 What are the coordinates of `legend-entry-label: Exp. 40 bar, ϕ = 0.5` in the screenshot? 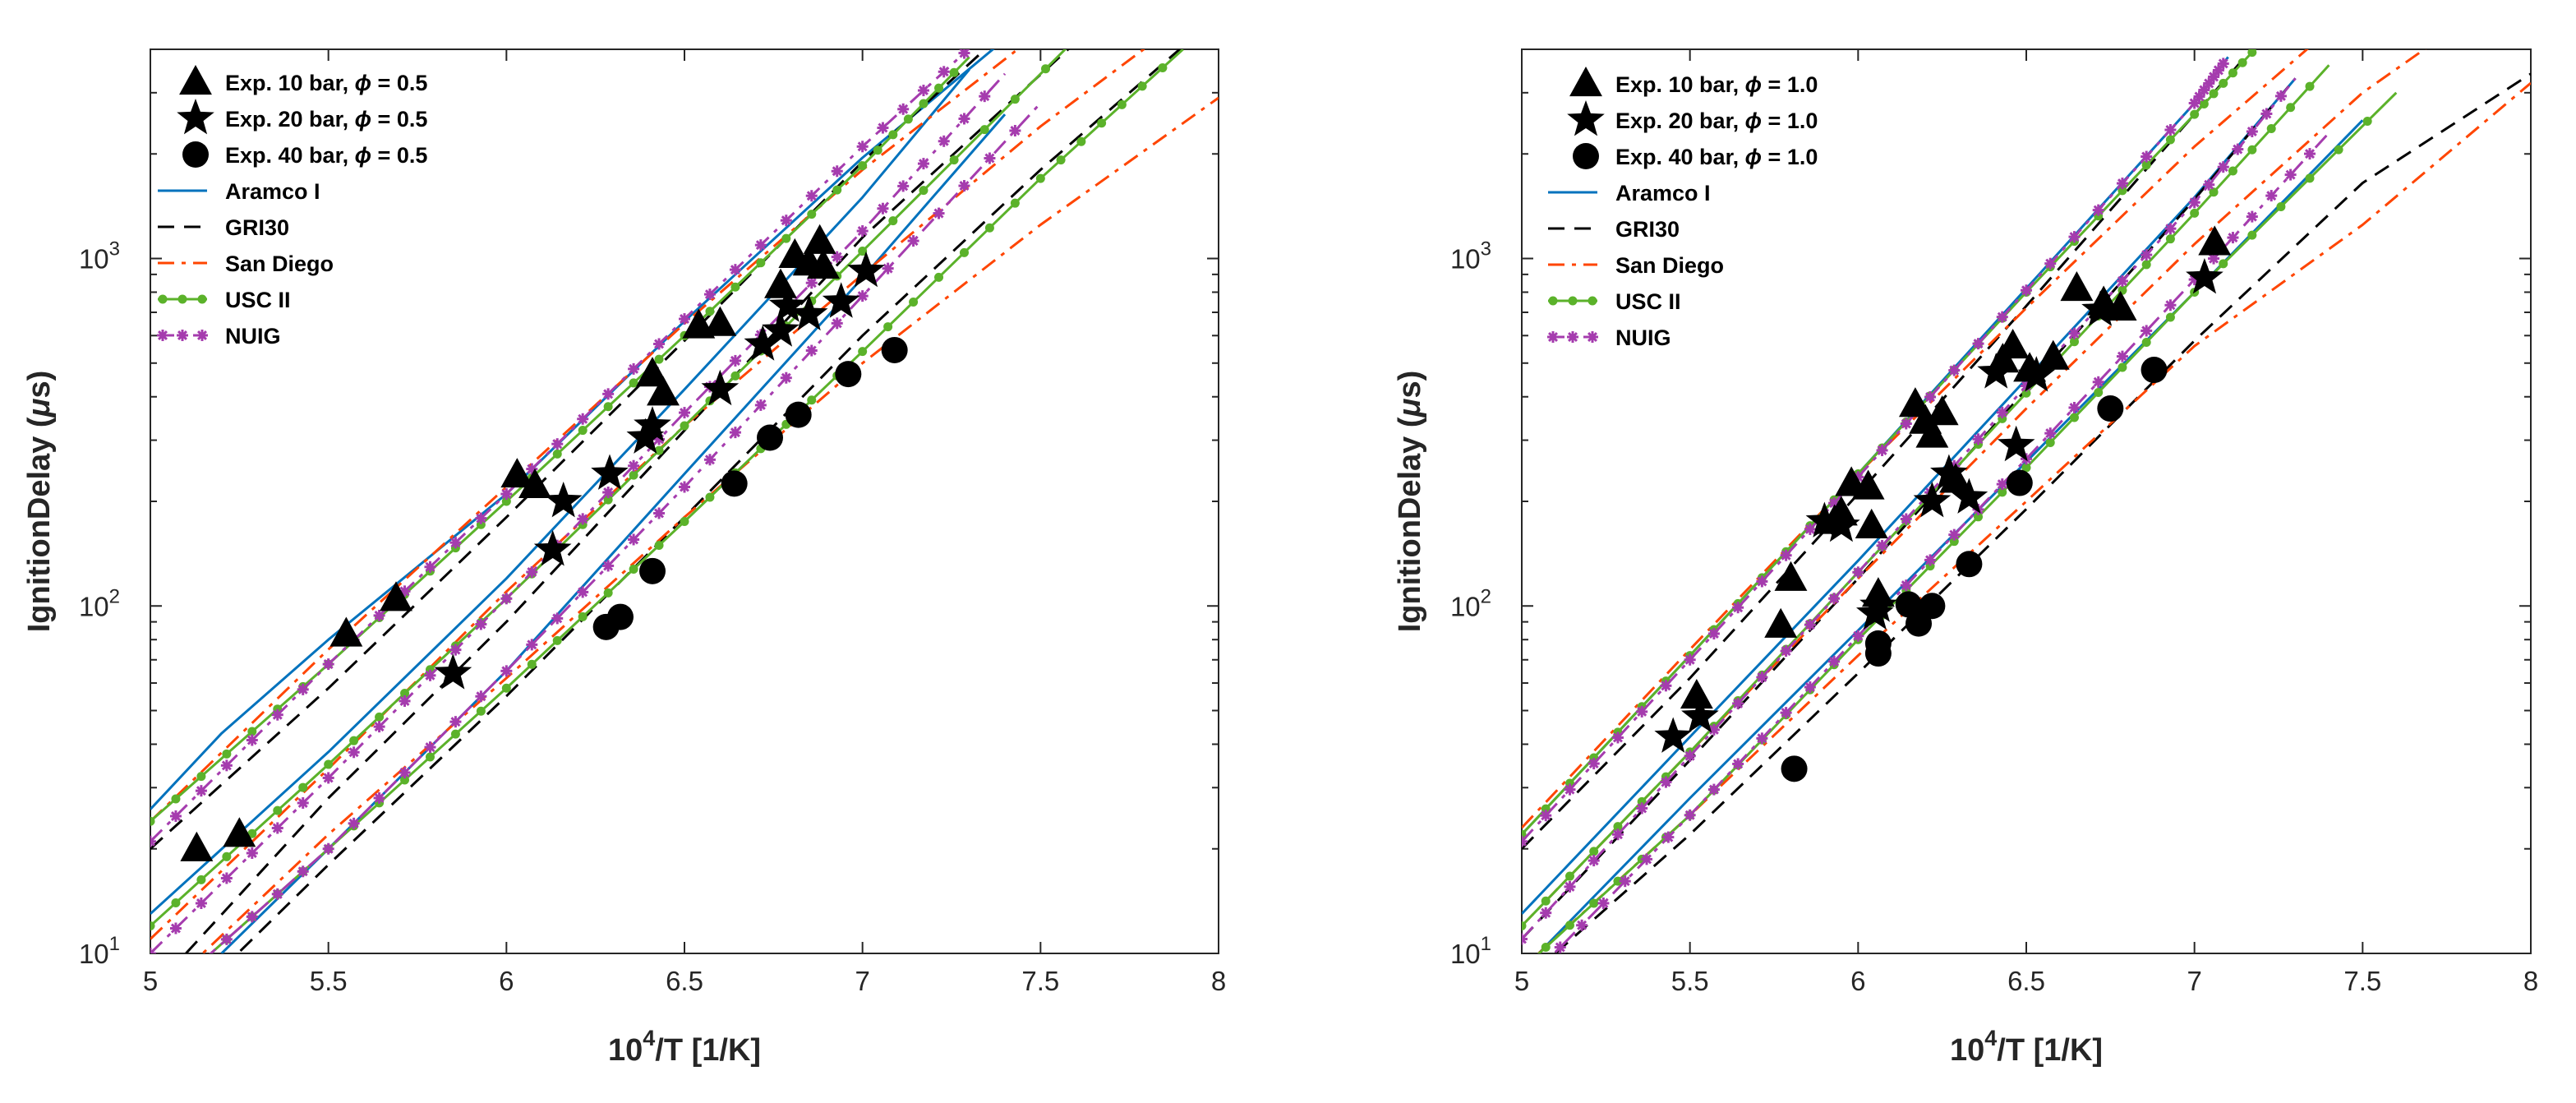 It's located at (326, 155).